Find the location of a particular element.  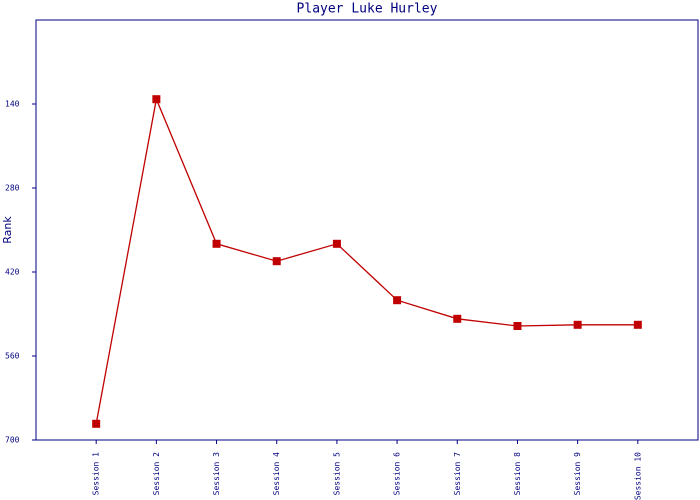

y-tick-label: 420 is located at coordinates (12, 272).